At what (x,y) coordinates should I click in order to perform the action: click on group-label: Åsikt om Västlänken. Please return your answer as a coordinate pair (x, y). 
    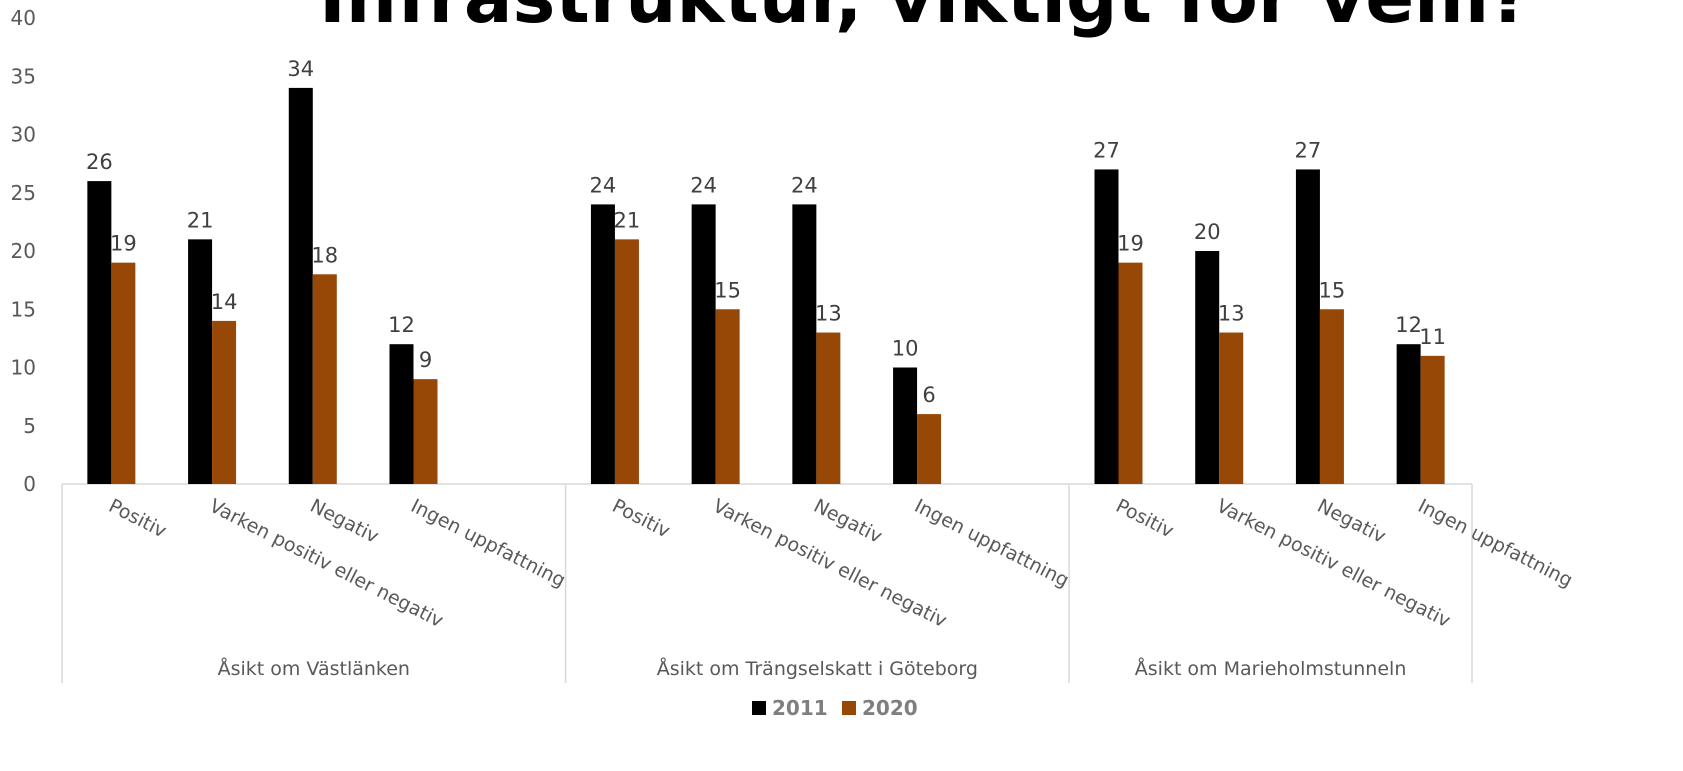
    Looking at the image, I should click on (314, 668).